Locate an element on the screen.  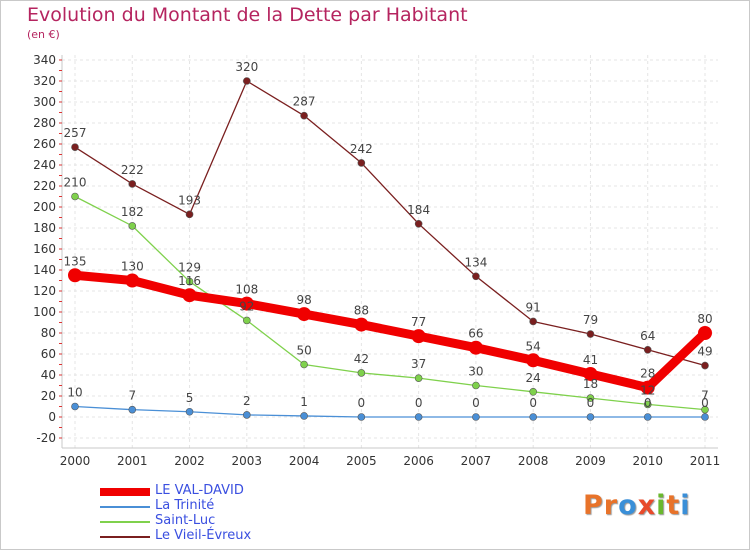
data-label: 91 is located at coordinates (533, 307).